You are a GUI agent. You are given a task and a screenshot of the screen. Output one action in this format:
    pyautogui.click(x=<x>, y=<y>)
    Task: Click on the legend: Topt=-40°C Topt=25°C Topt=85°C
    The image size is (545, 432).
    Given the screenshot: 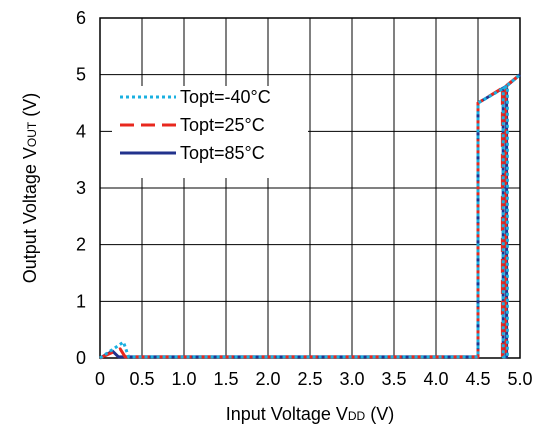 What is the action you would take?
    pyautogui.click(x=210, y=132)
    